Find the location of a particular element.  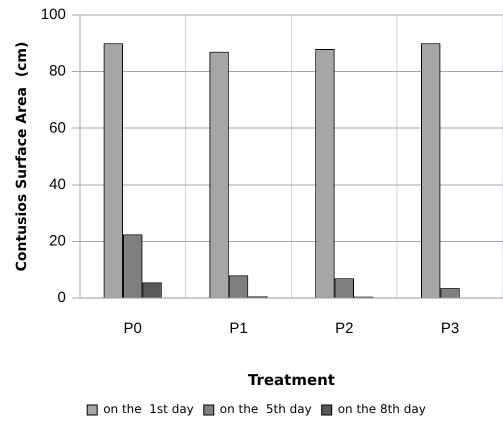

y-tick-label: 80 is located at coordinates (57, 71).